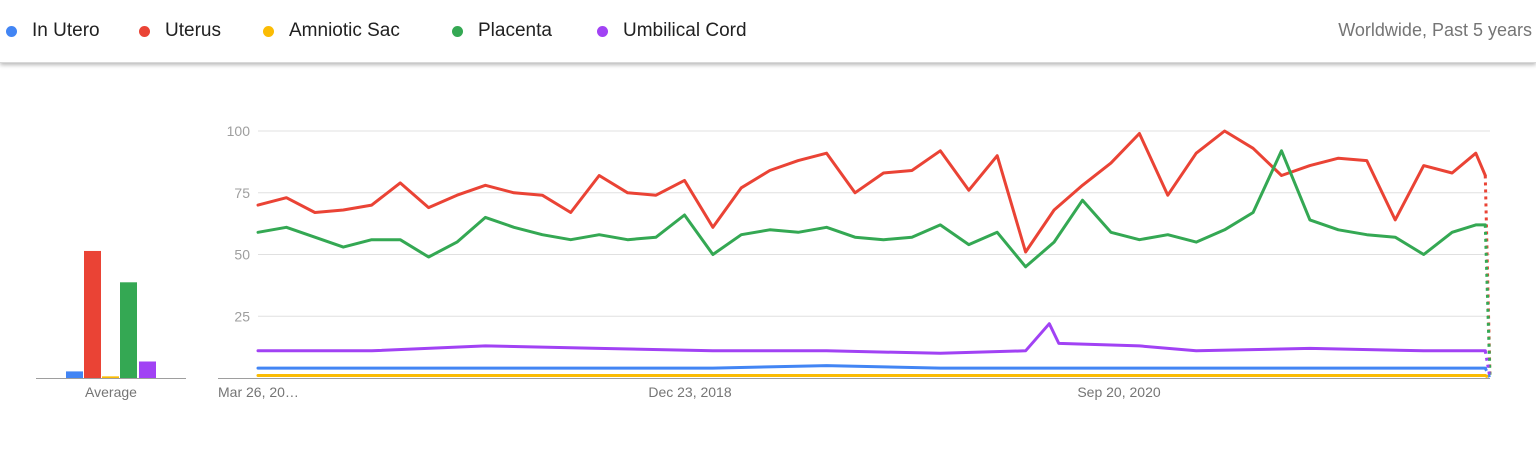 The width and height of the screenshot is (1536, 457). I want to click on x-axis: Mar 26, 20… Dec 23, 2018 Sep 20, 2020, so click(689, 392).